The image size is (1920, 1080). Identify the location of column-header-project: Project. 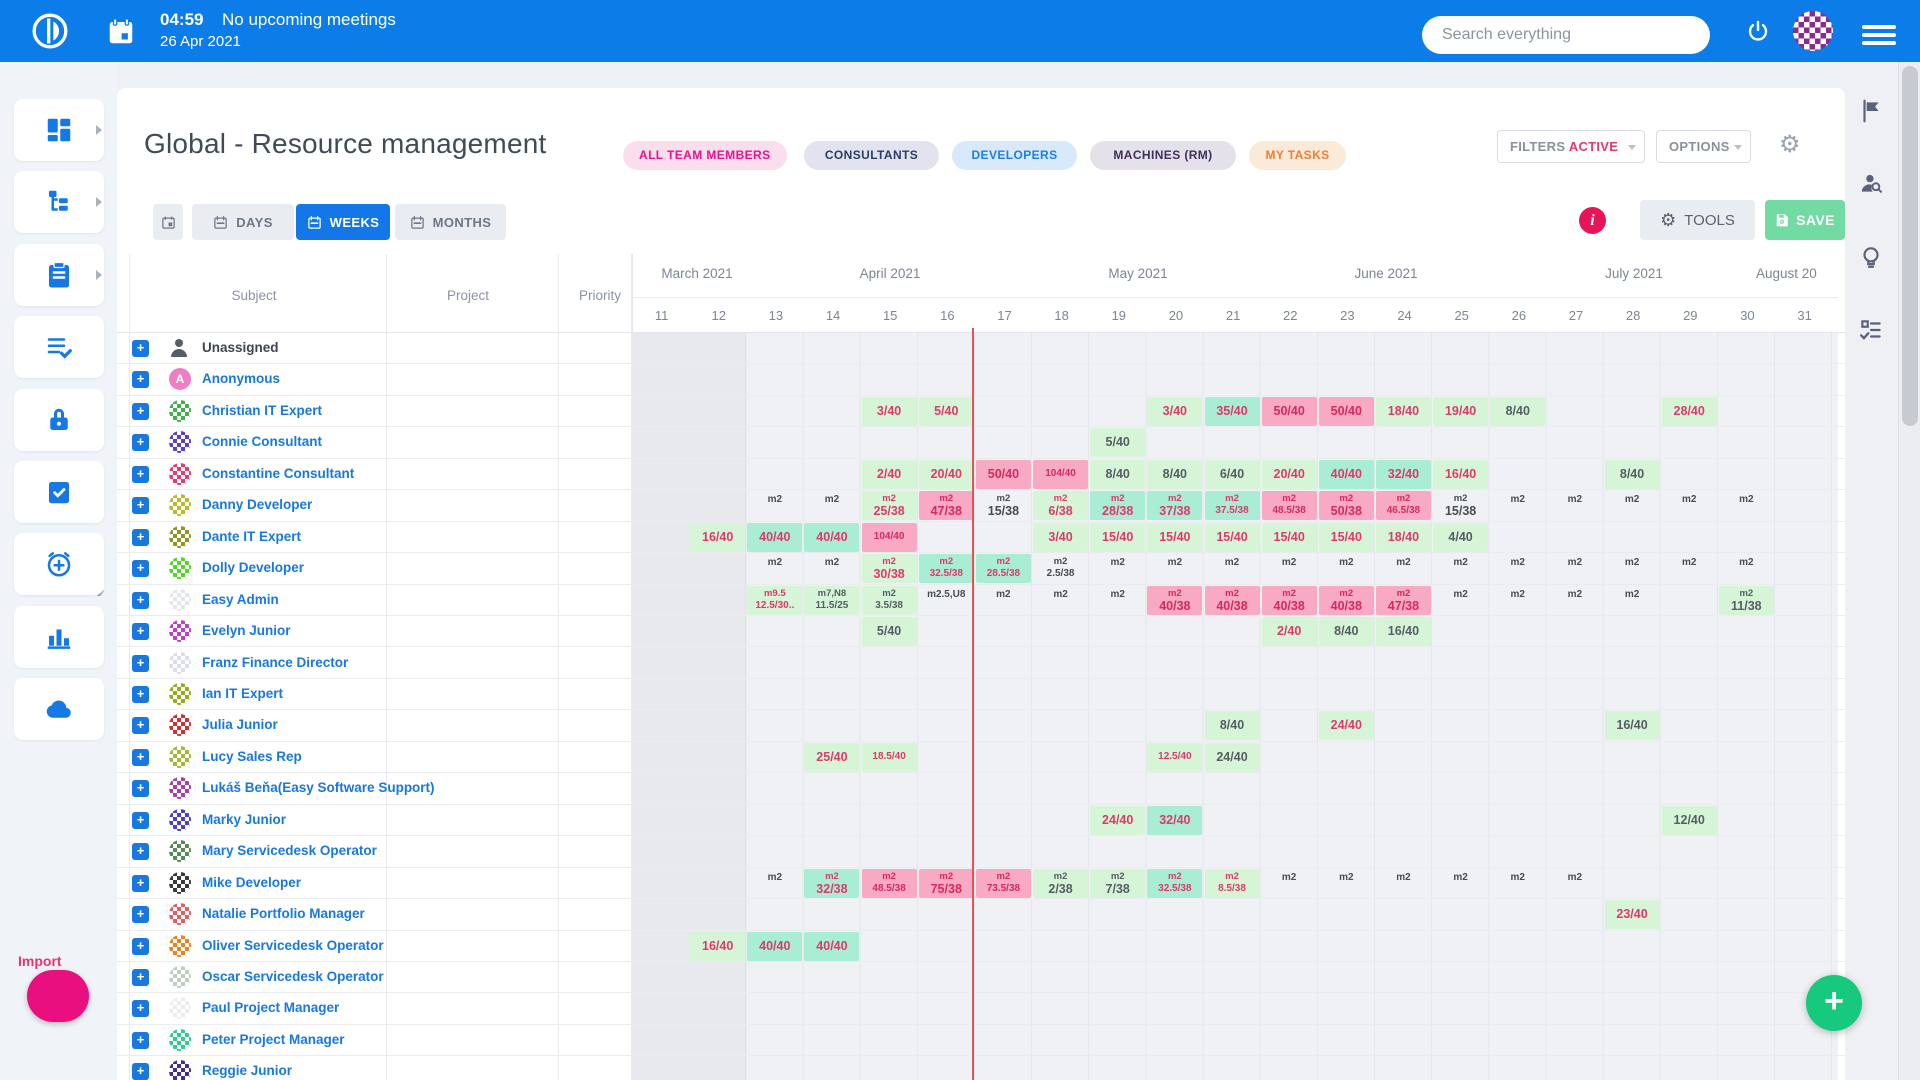
(468, 295).